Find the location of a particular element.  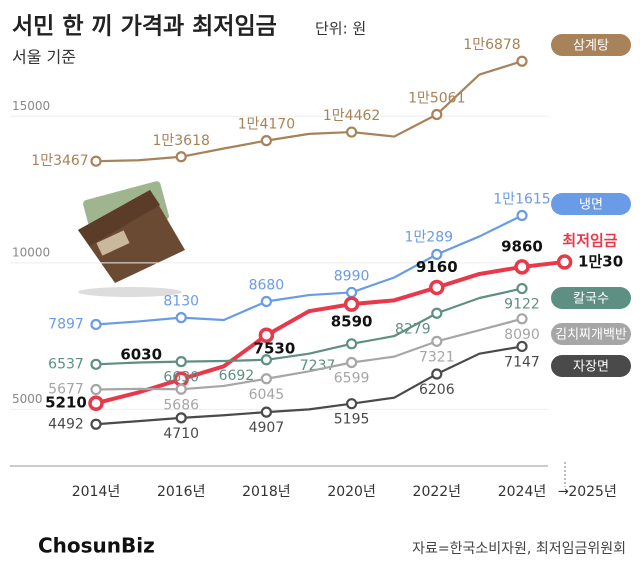

data-label: 1만3618 is located at coordinates (180, 141).